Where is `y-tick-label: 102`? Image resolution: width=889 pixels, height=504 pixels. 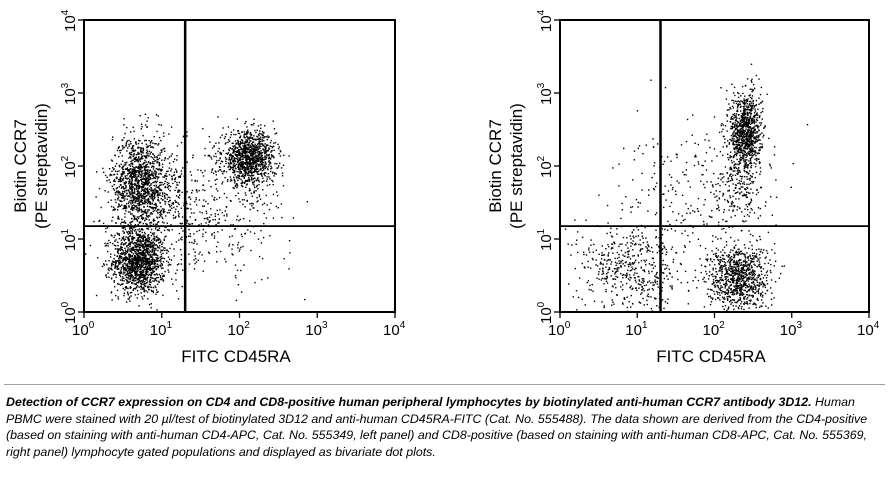 y-tick-label: 102 is located at coordinates (69, 166).